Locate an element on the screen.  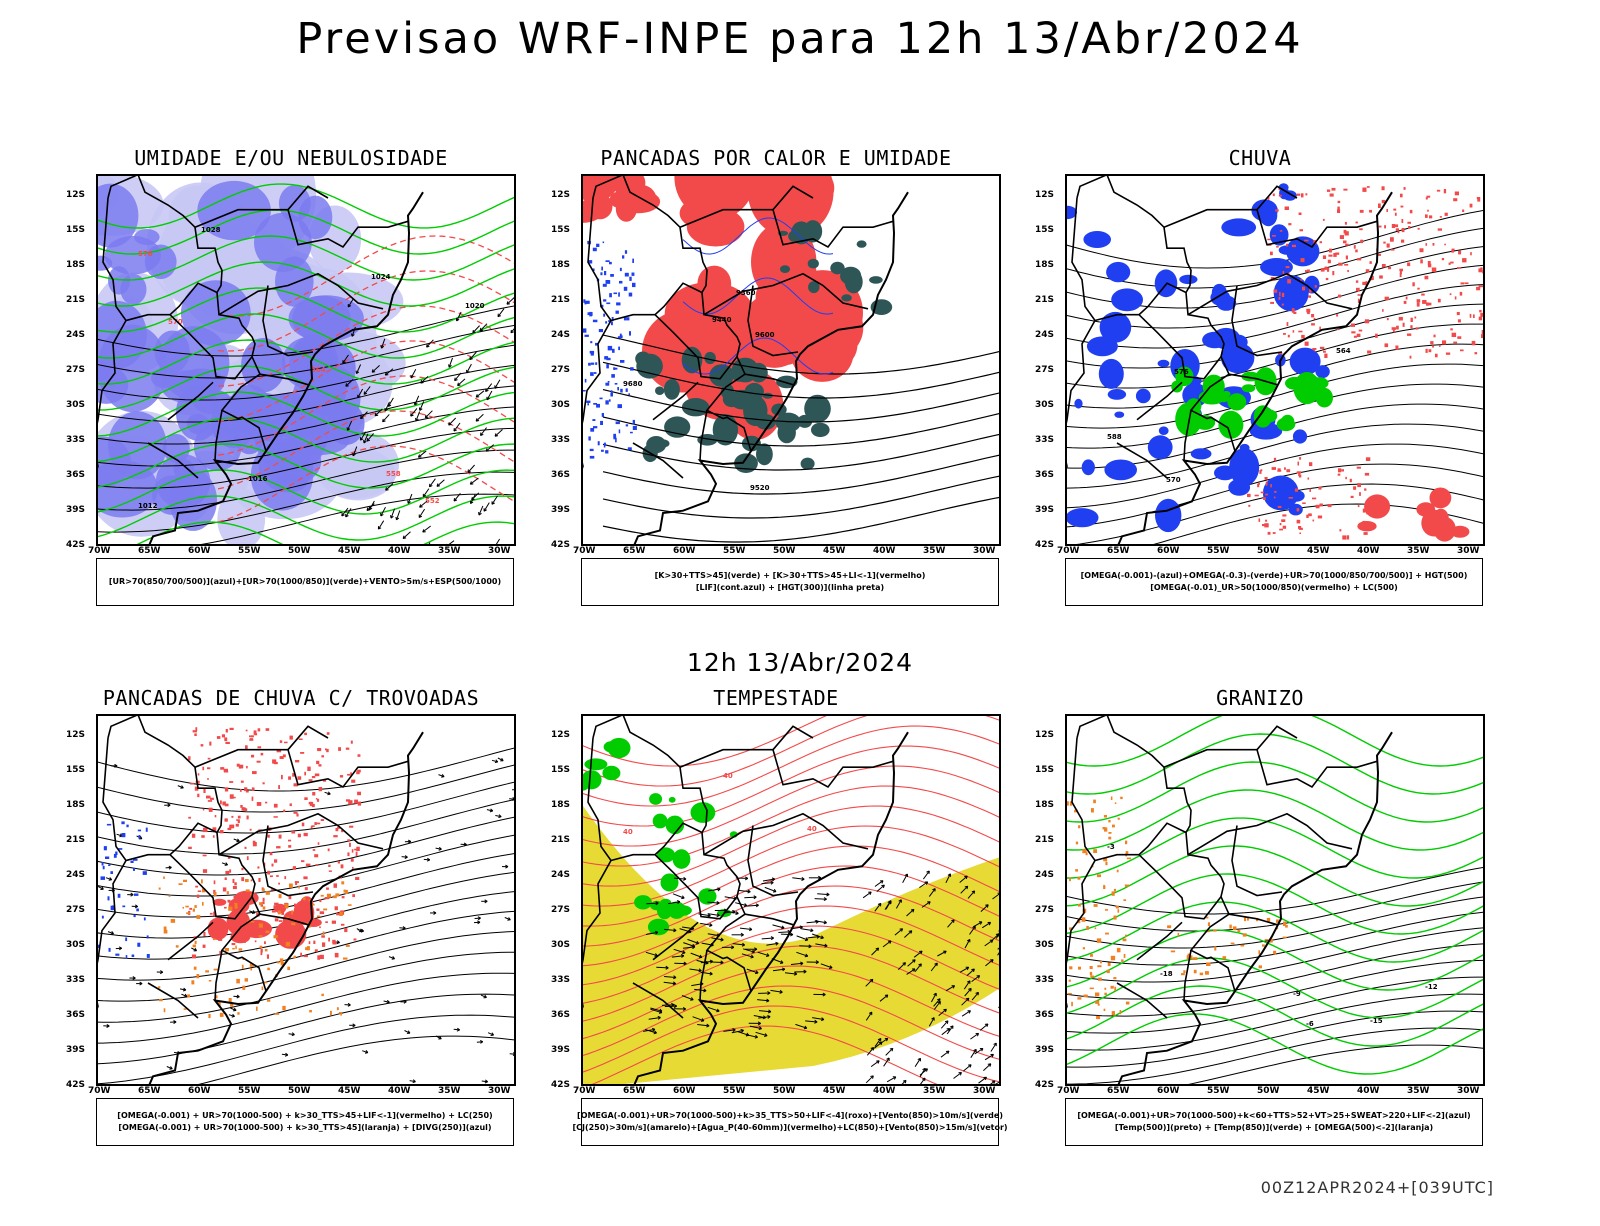
contour-label: 9520 is located at coordinates (760, 488).